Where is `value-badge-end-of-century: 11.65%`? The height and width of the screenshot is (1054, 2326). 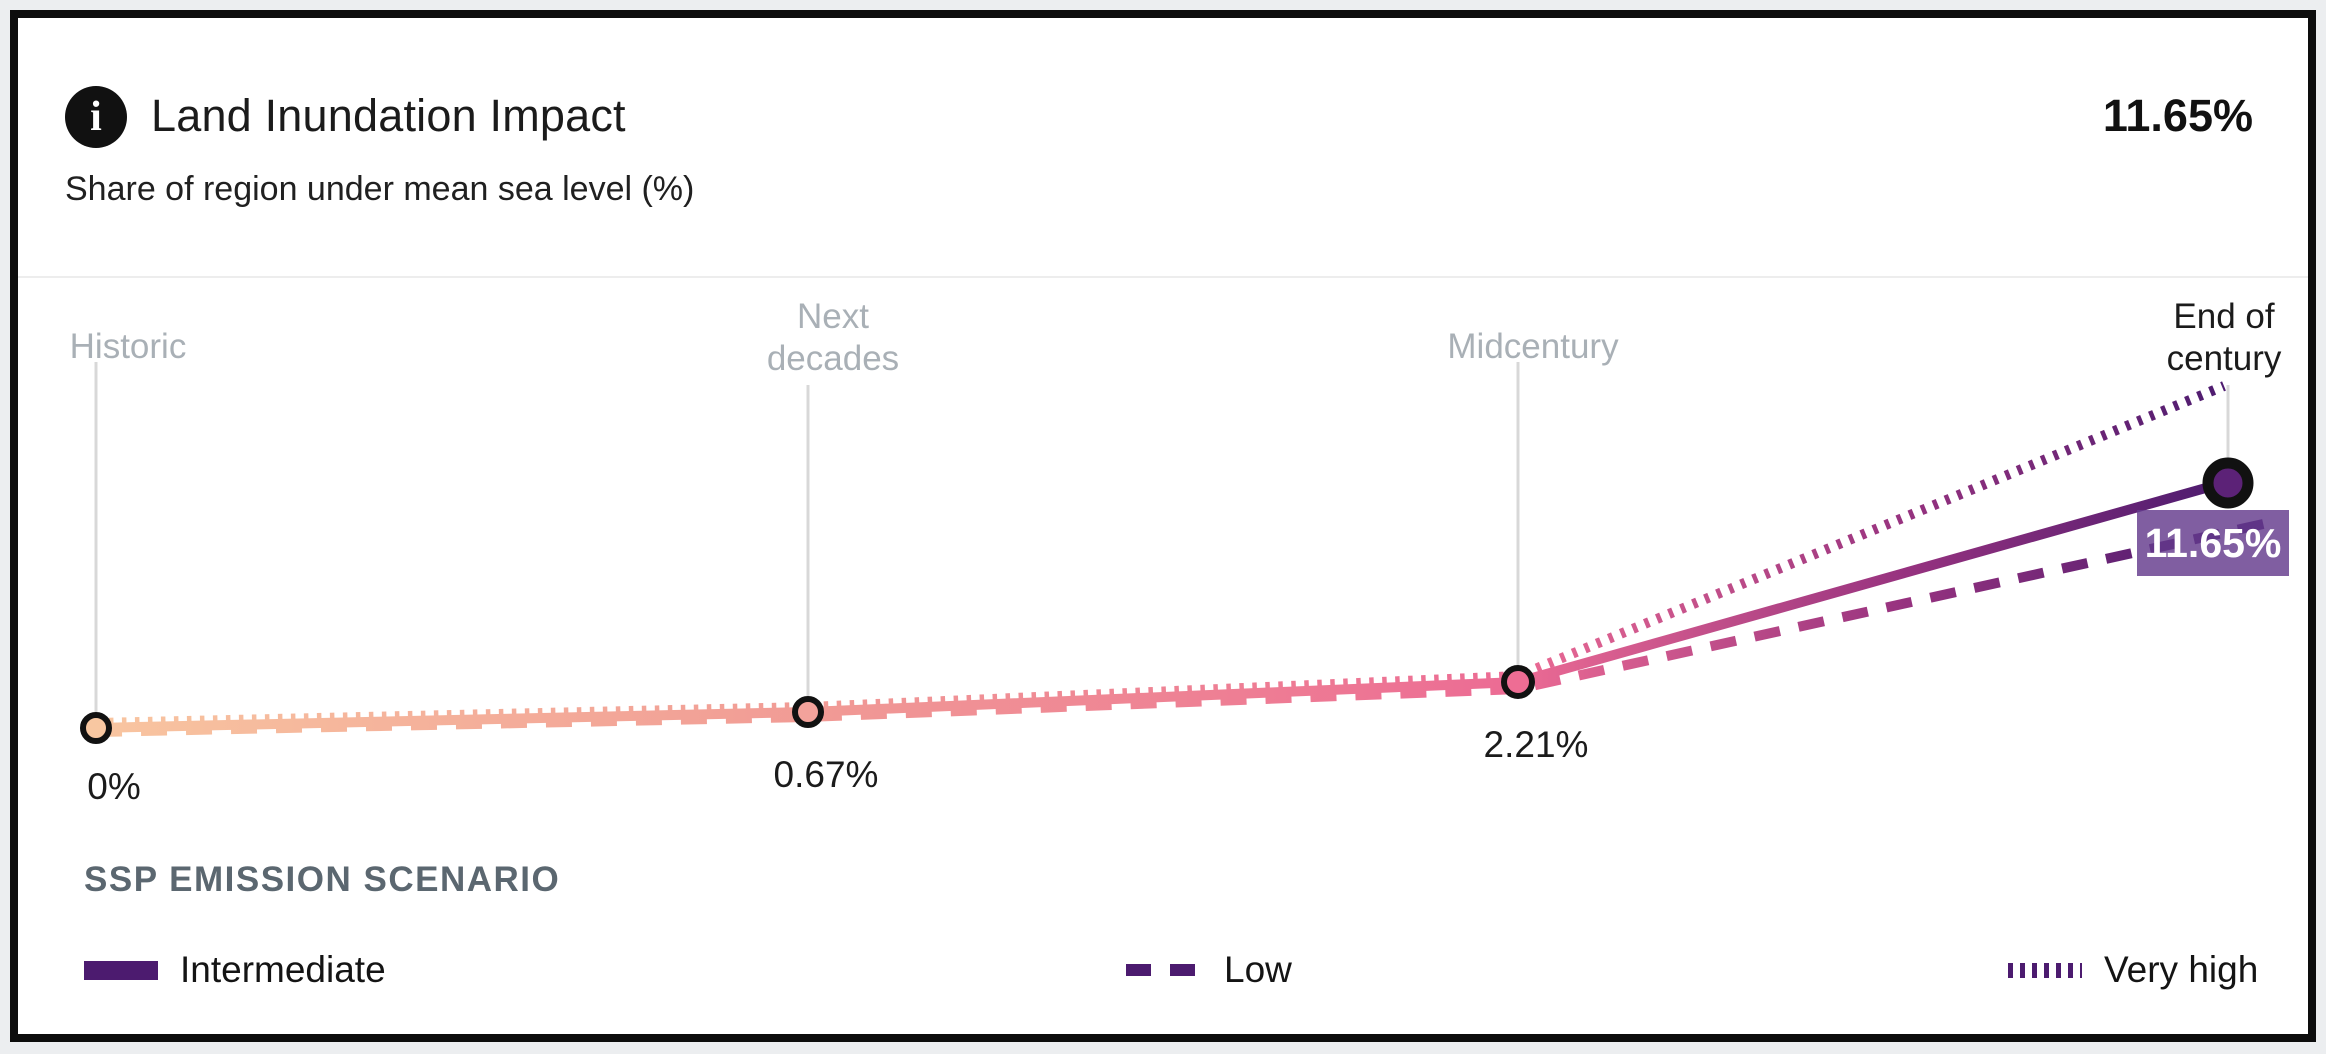
value-badge-end-of-century: 11.65% is located at coordinates (2213, 543).